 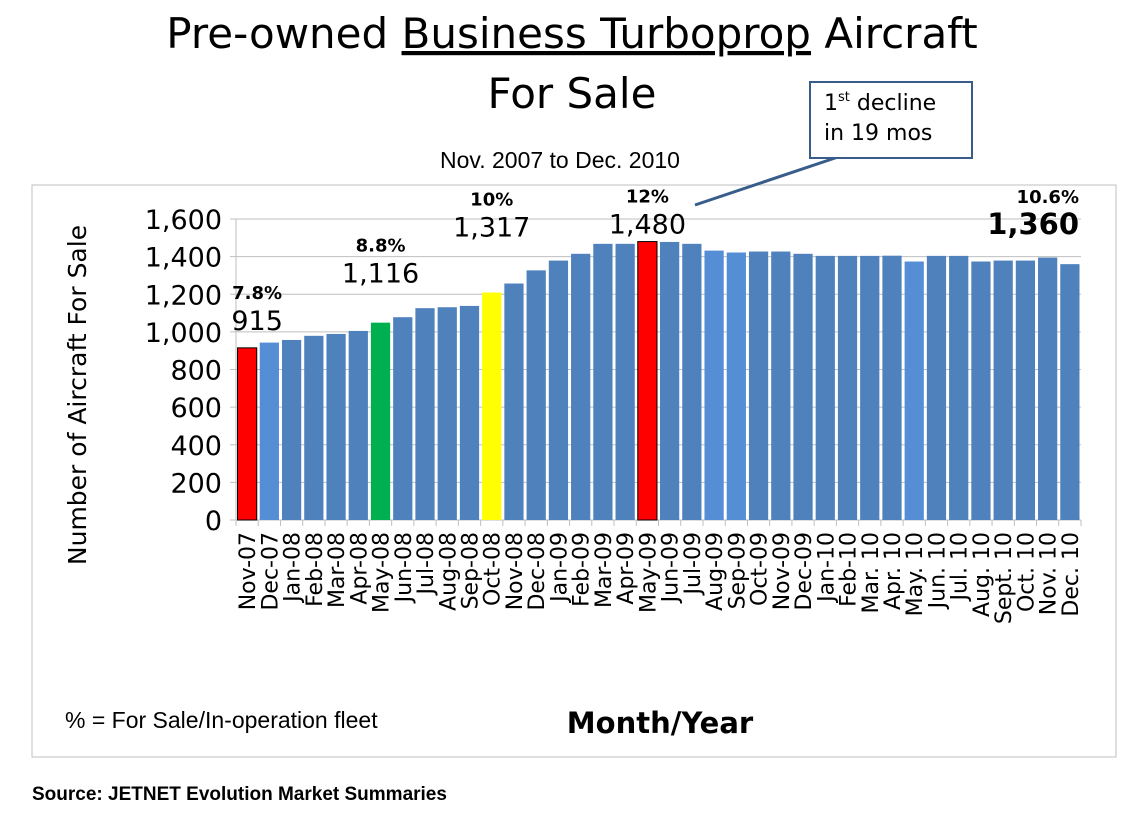 I want to click on x-tick-label: Feb-09, so click(x=582, y=569).